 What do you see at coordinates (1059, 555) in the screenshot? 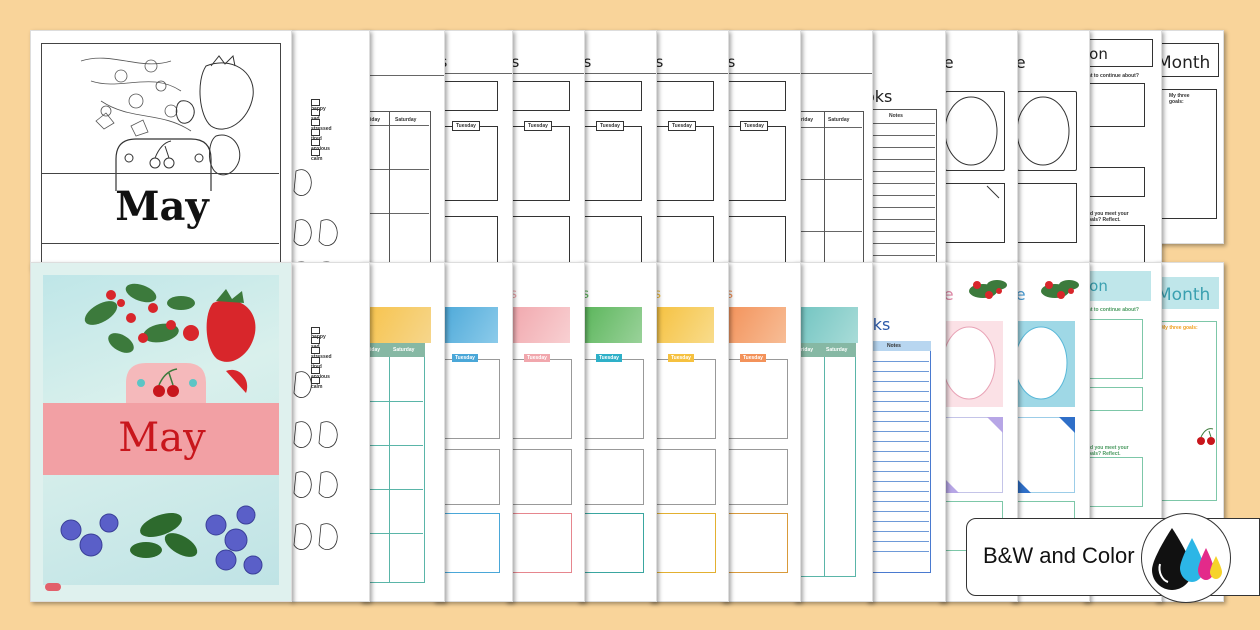
I see `badge-label: B&W and Color` at bounding box center [1059, 555].